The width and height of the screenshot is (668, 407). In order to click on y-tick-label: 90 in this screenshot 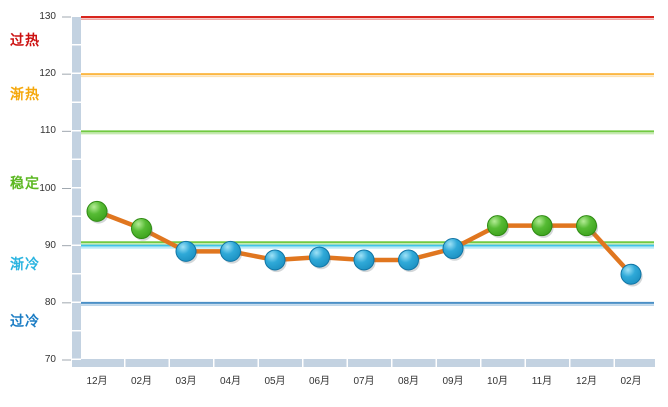, I will do `click(50, 245)`.